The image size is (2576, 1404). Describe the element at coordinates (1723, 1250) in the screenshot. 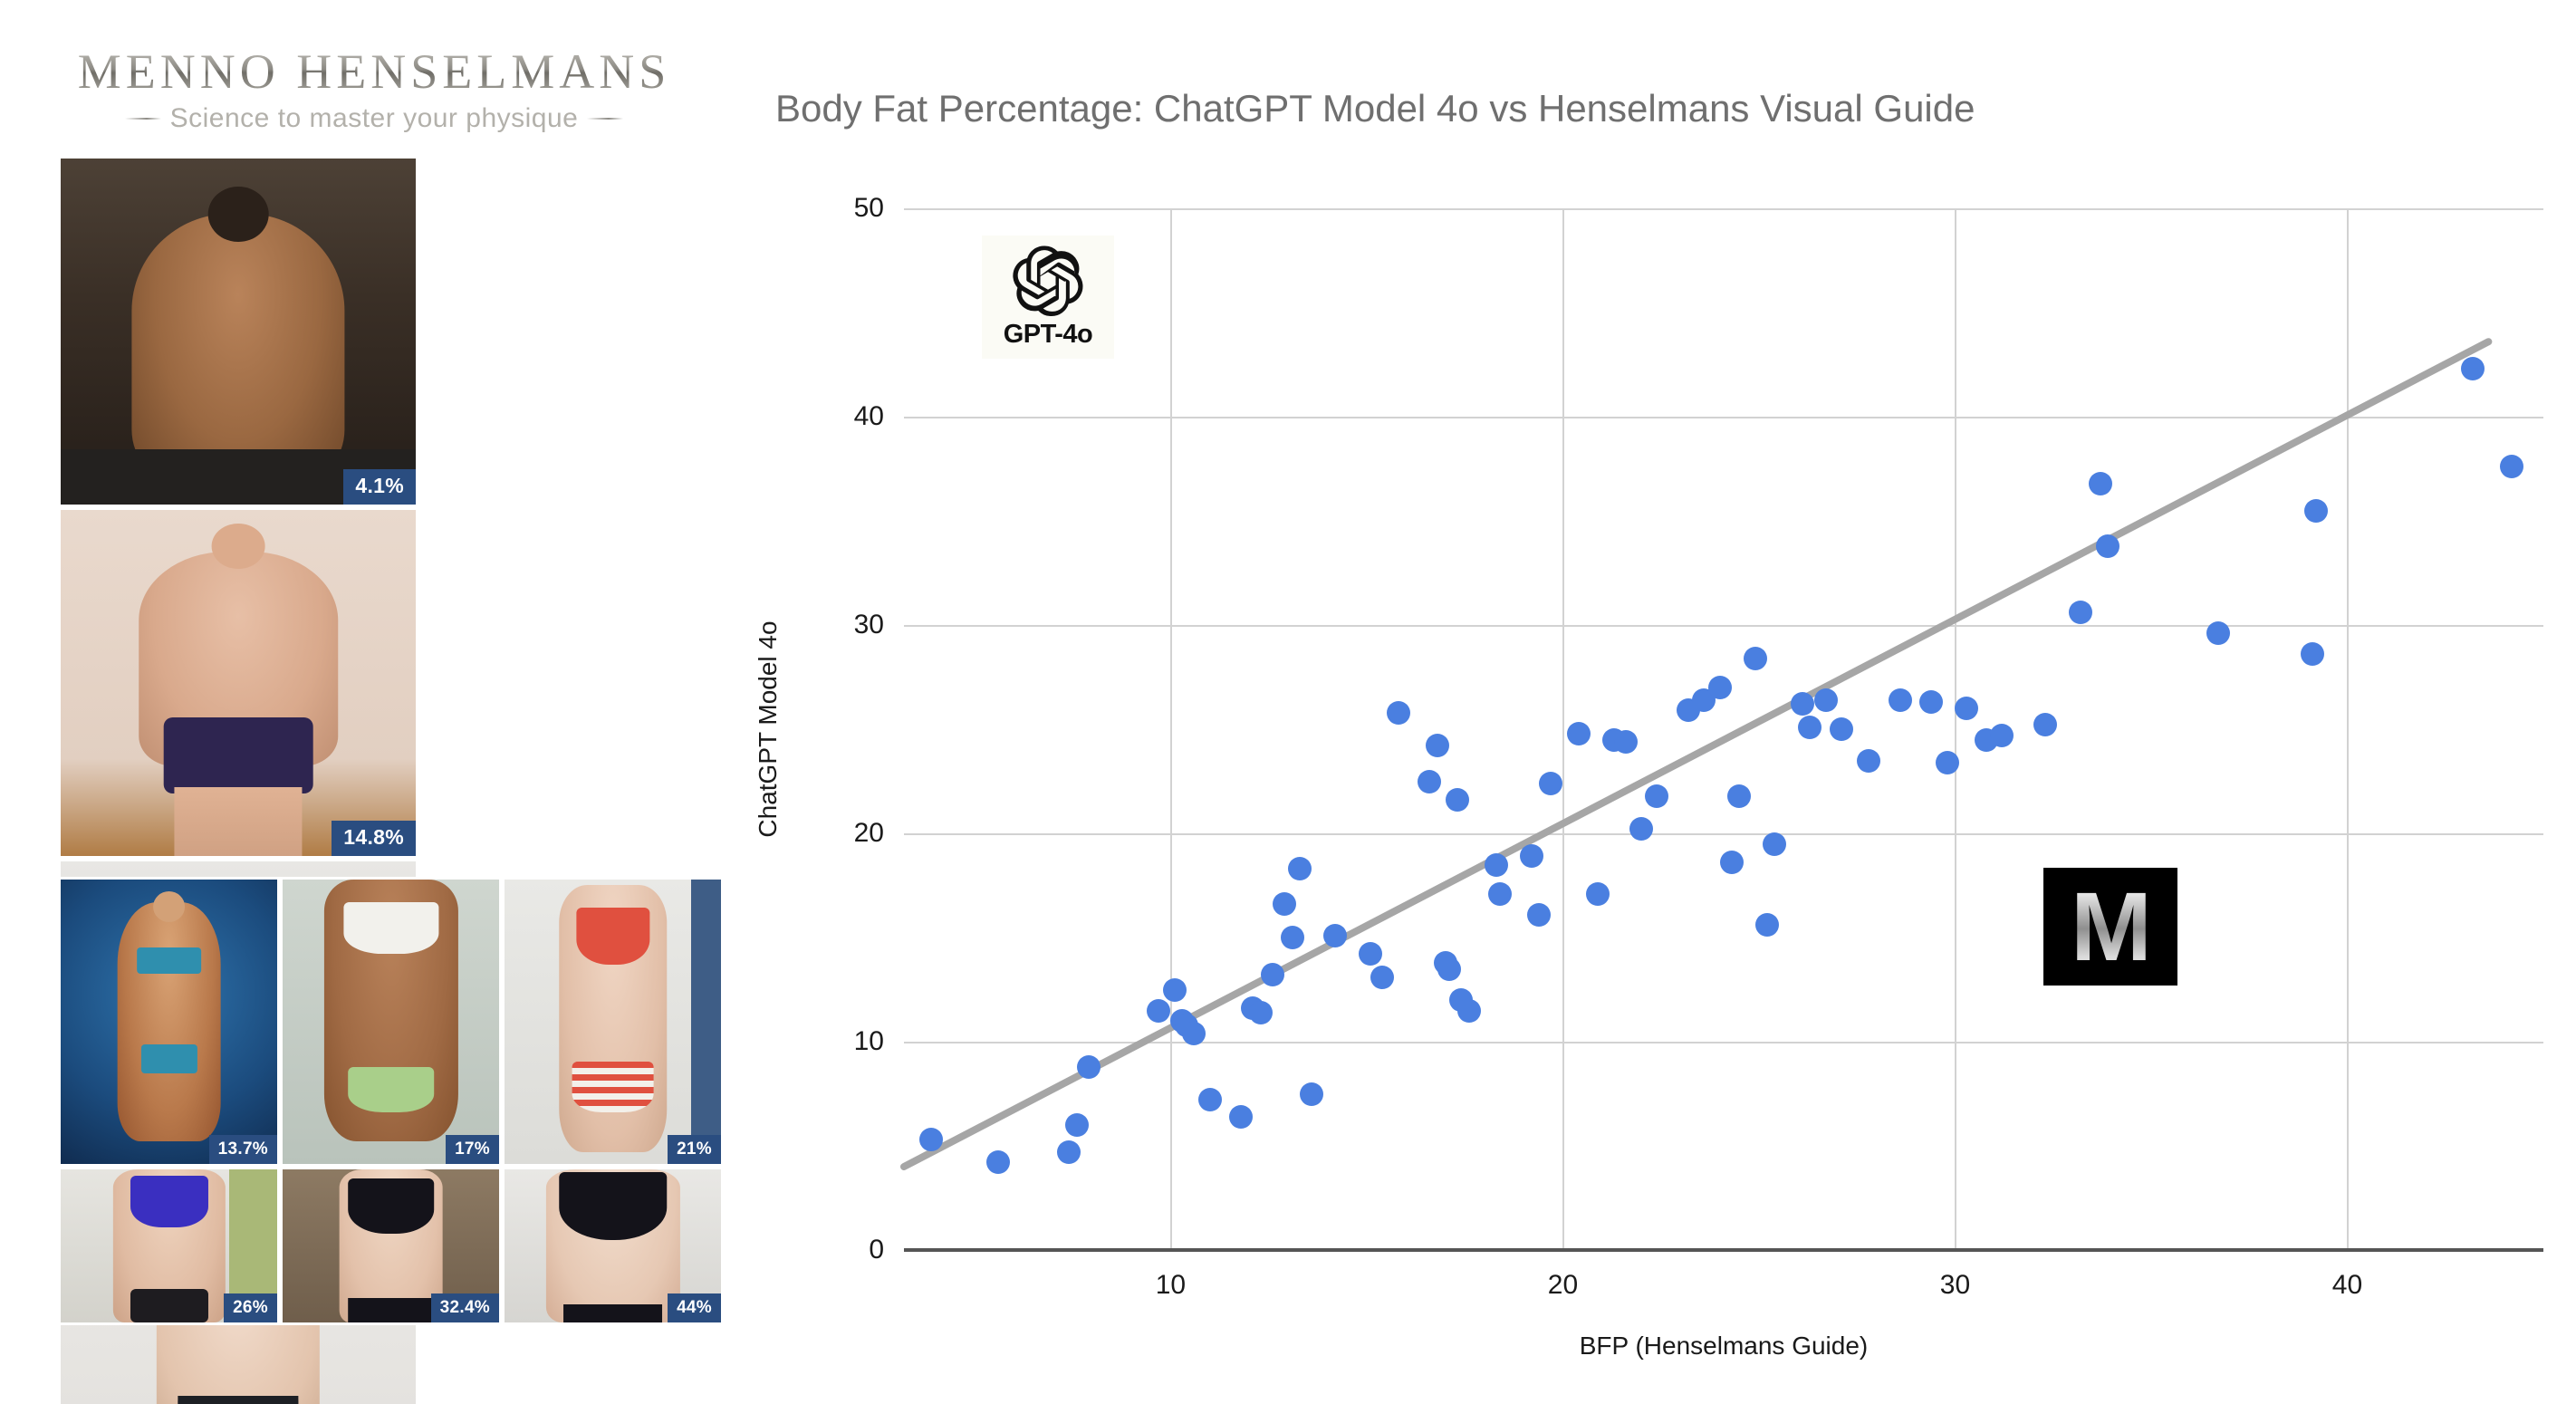

I see `x-axis-line` at that location.